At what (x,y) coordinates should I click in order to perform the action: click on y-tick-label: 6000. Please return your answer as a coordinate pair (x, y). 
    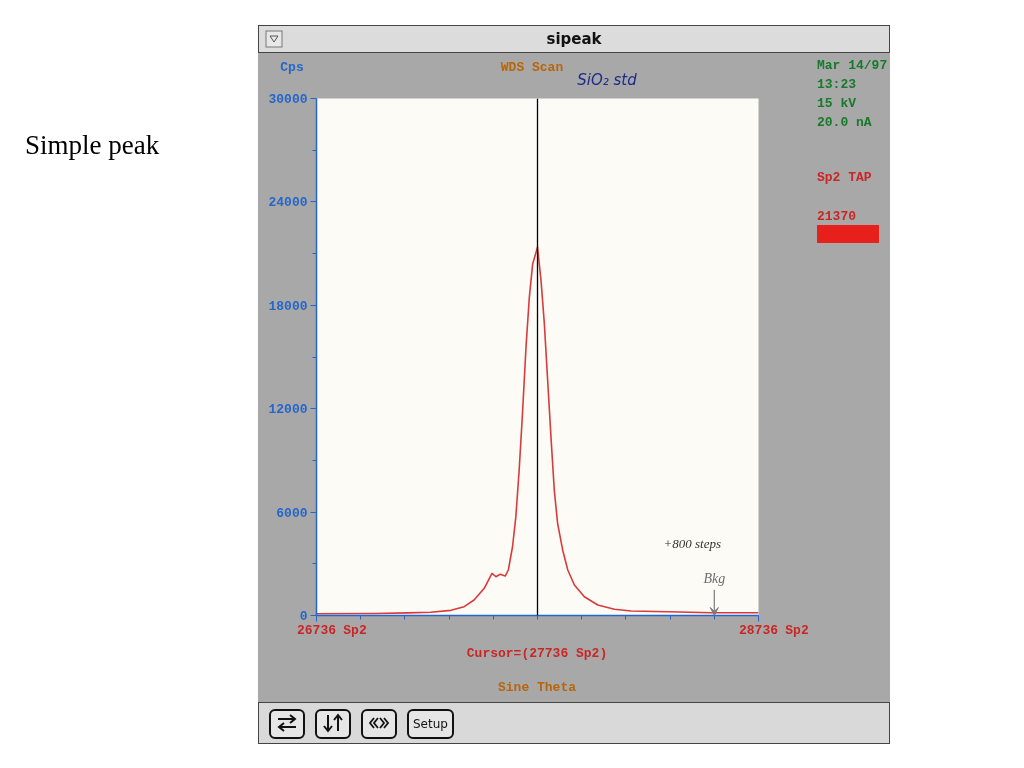
    Looking at the image, I should click on (292, 513).